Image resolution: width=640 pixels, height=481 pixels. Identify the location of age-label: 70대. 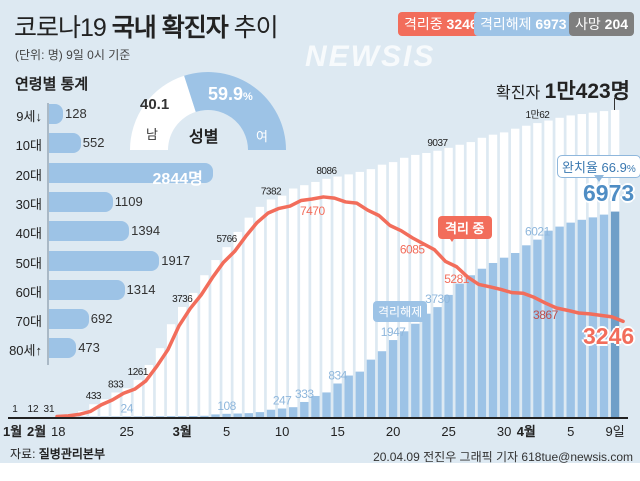
(28, 322).